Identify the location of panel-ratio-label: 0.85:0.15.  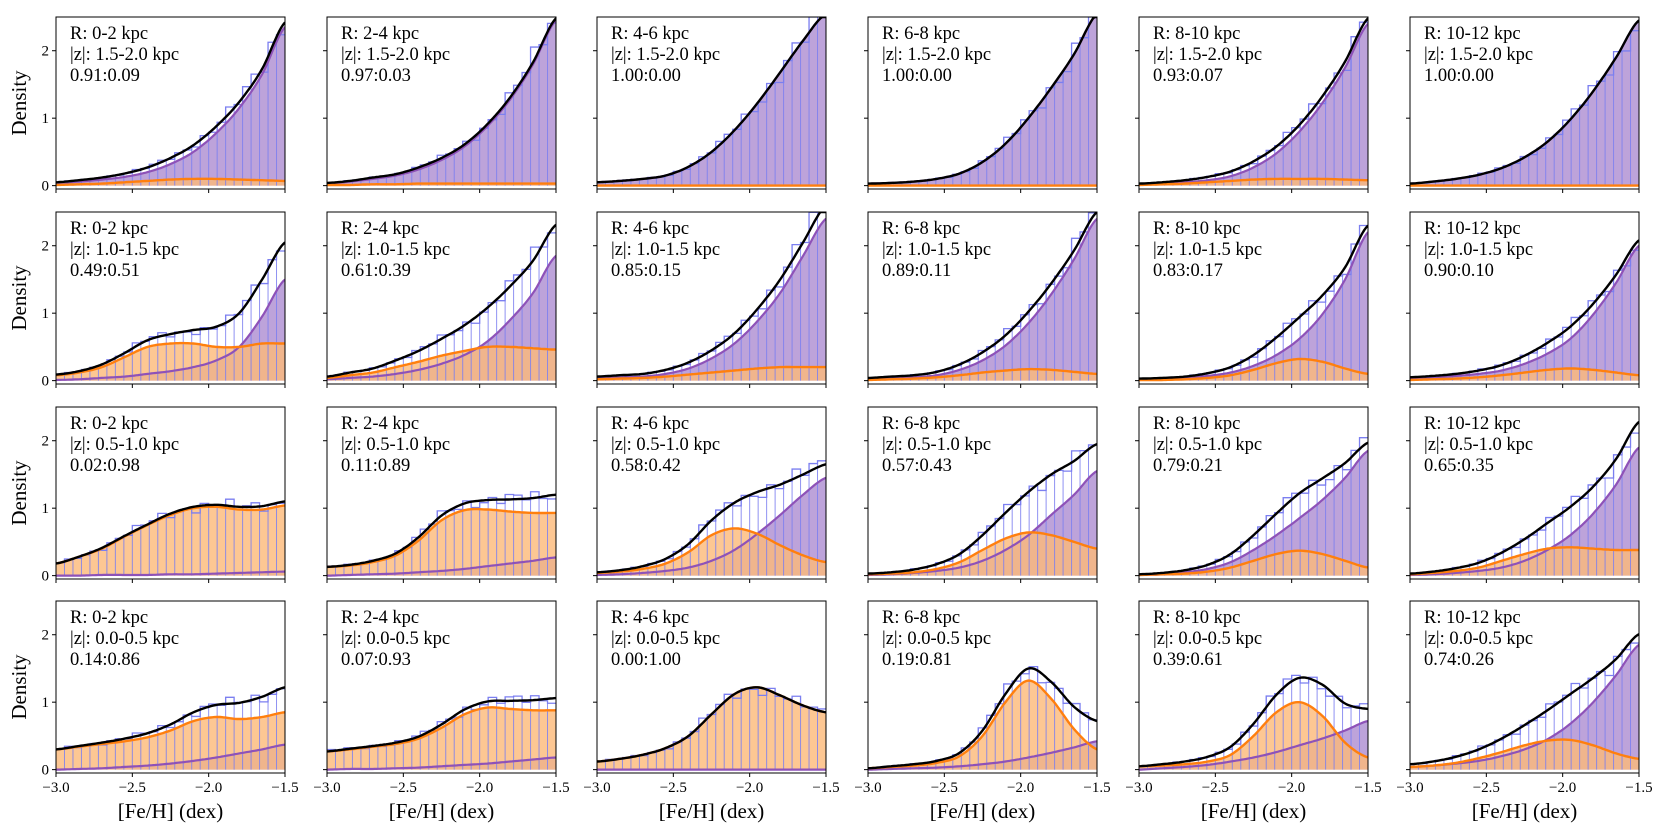
(646, 271).